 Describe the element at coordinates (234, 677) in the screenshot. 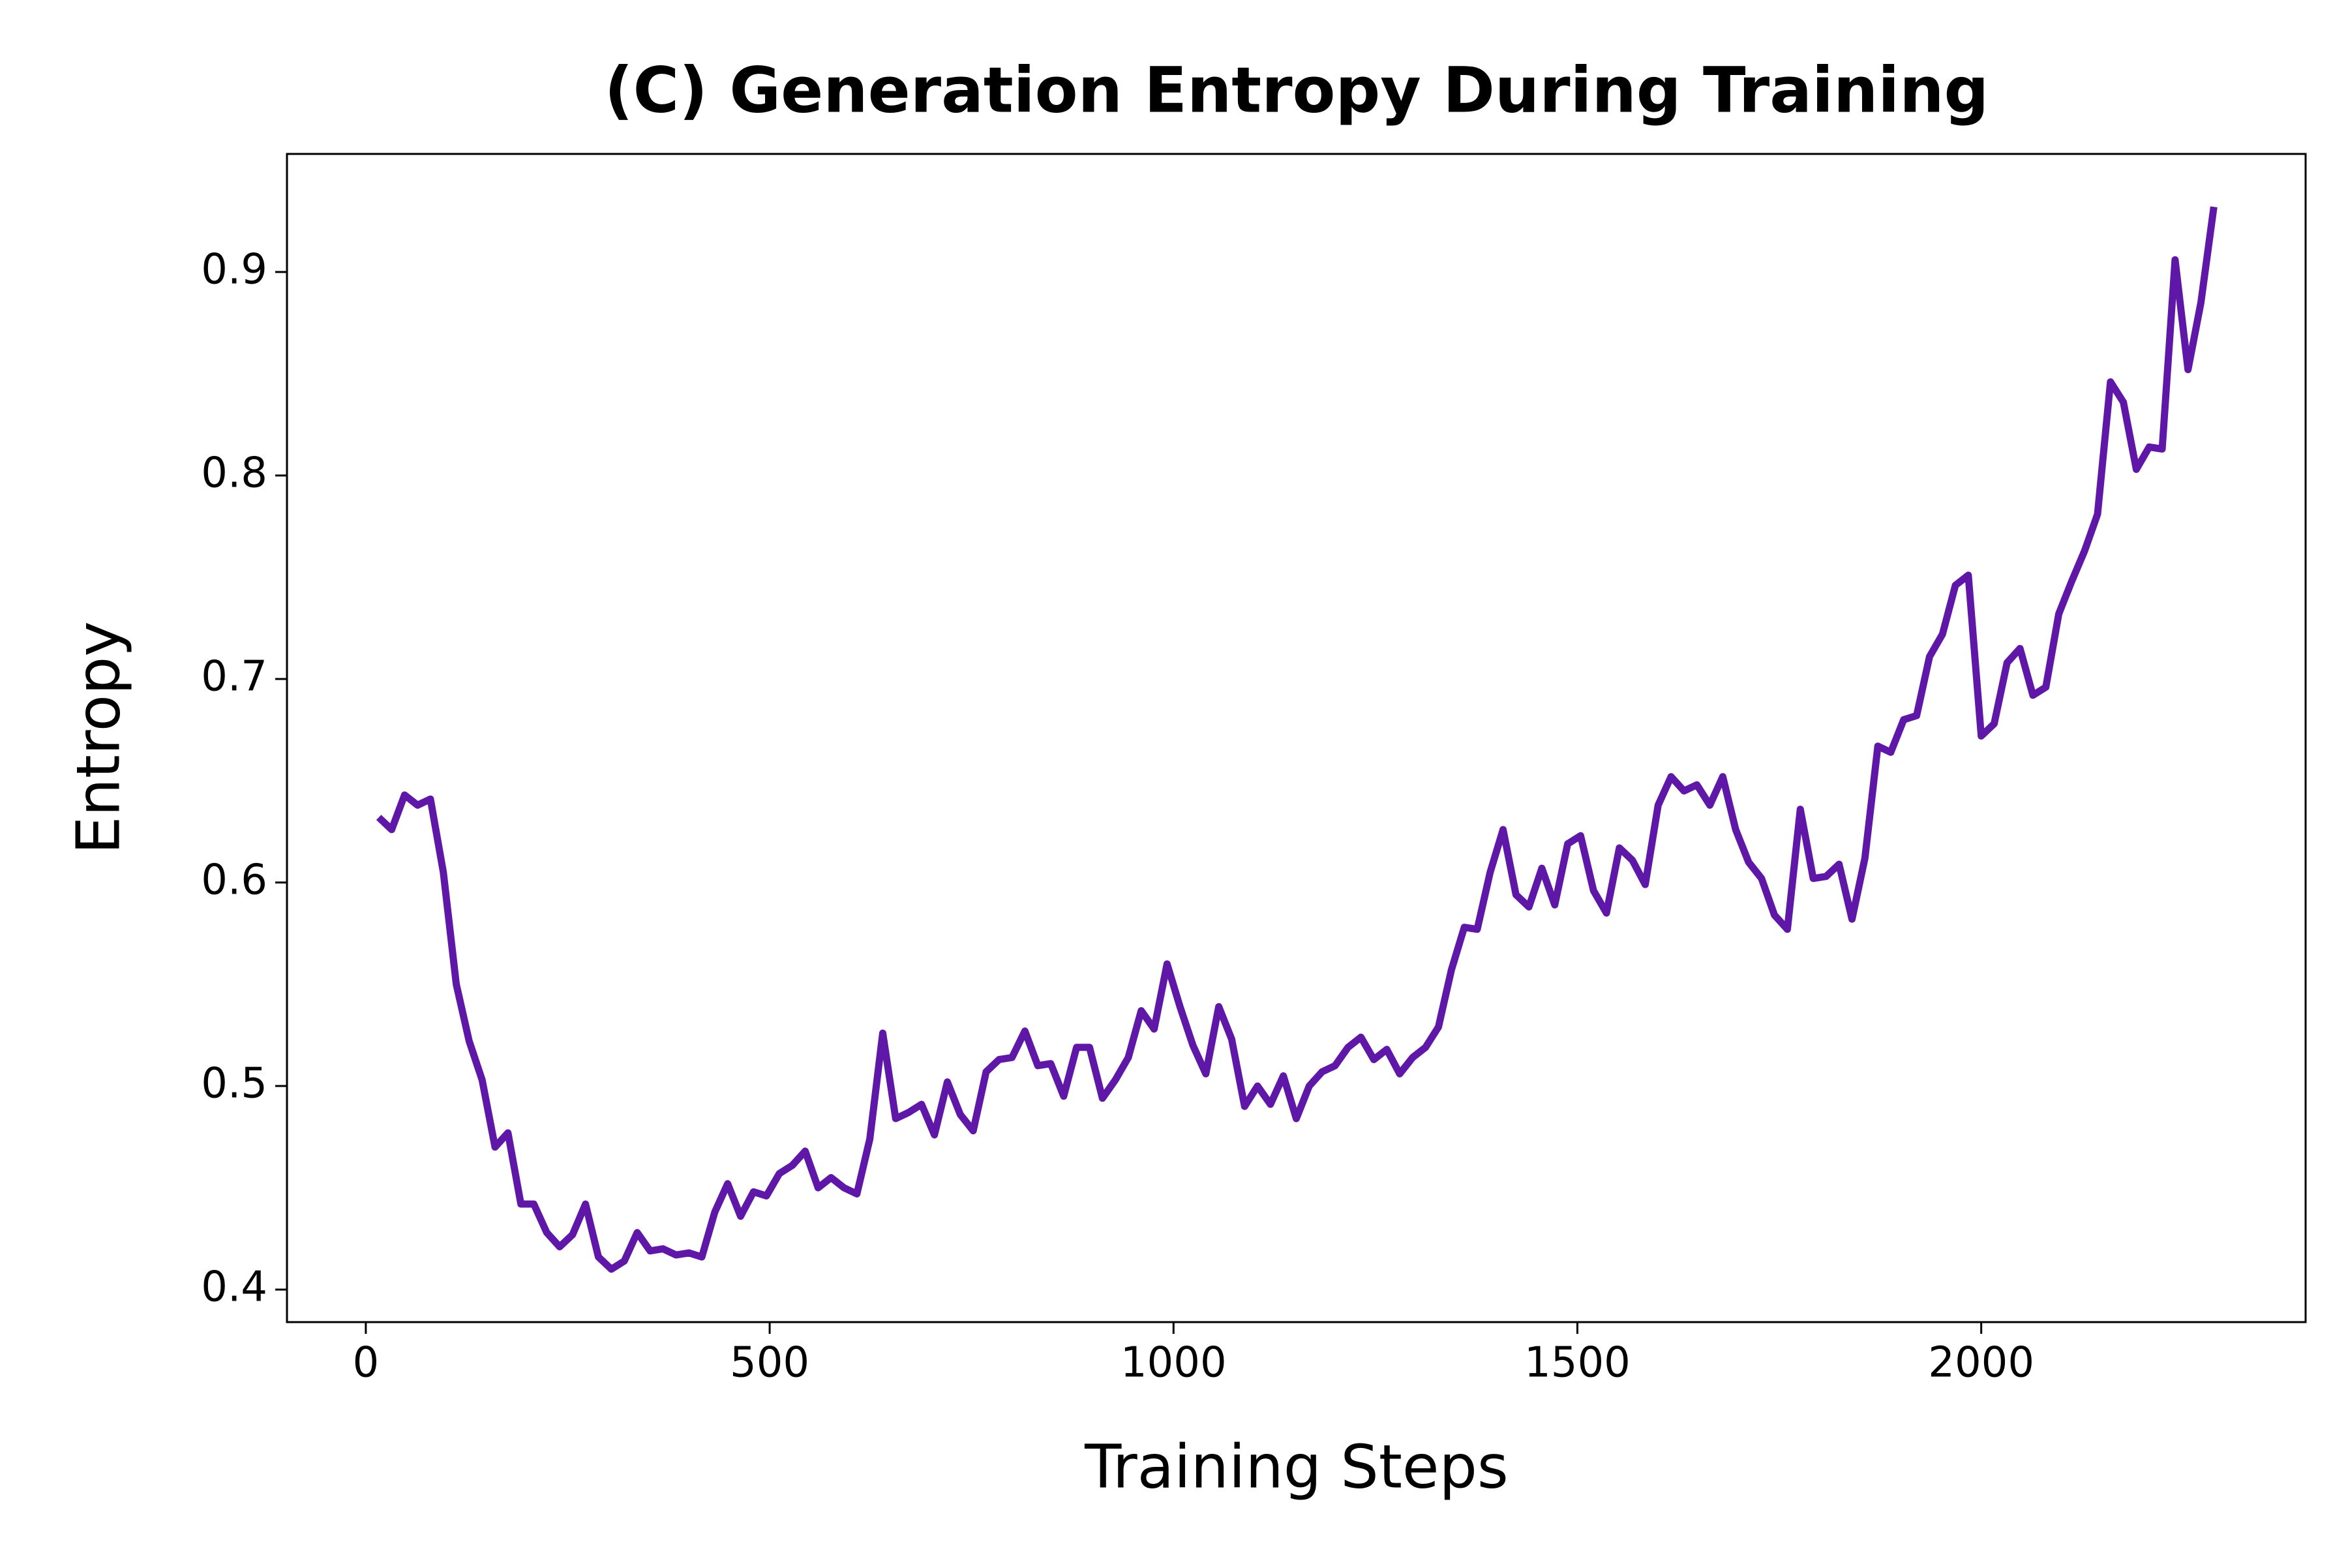

I see `y-tick-label: 0.7` at that location.